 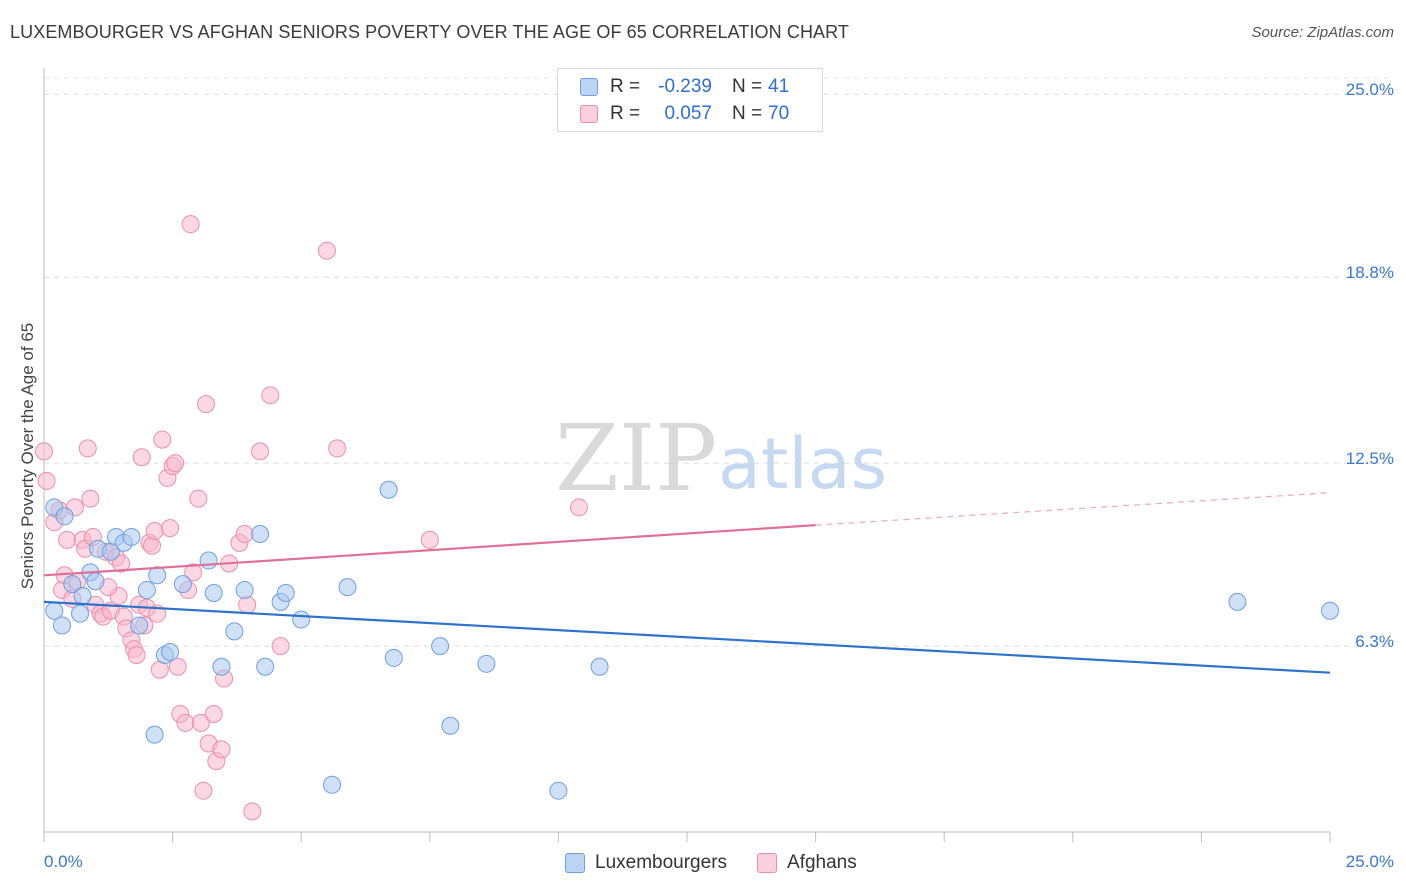 What do you see at coordinates (687, 637) in the screenshot?
I see `luxembourger-trendline` at bounding box center [687, 637].